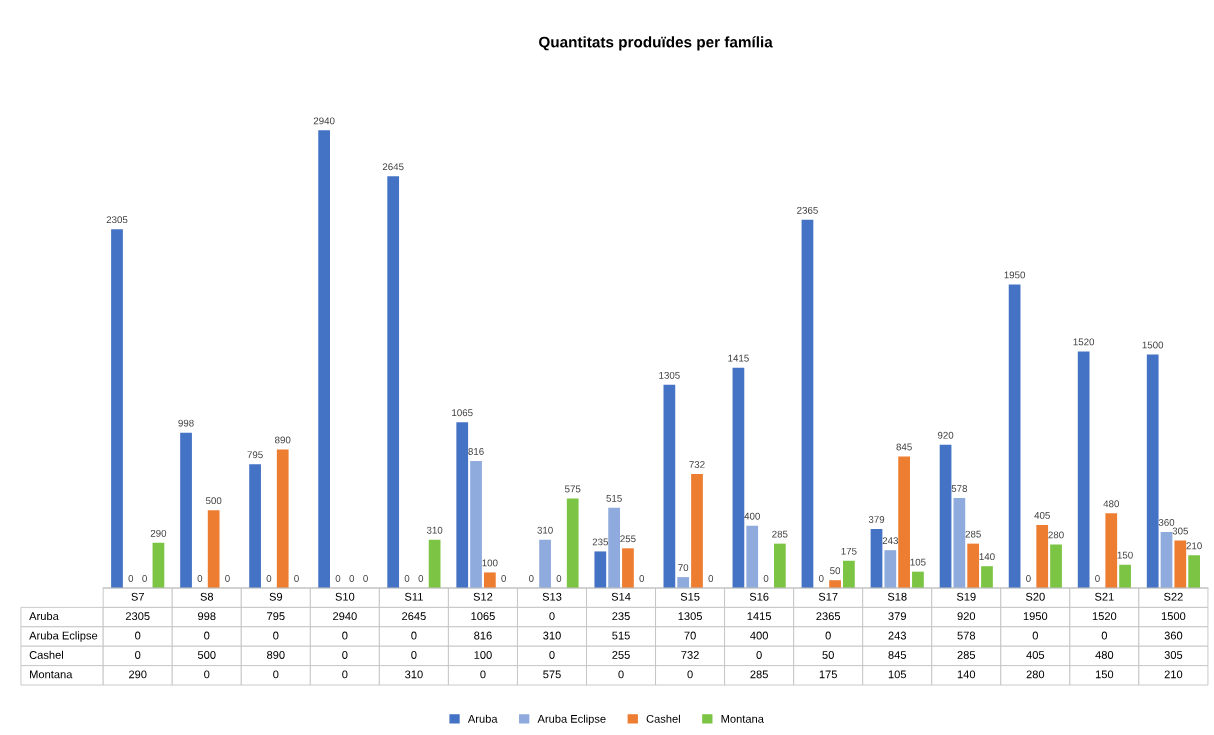 The height and width of the screenshot is (735, 1214). I want to click on text: 210, so click(1194, 546).